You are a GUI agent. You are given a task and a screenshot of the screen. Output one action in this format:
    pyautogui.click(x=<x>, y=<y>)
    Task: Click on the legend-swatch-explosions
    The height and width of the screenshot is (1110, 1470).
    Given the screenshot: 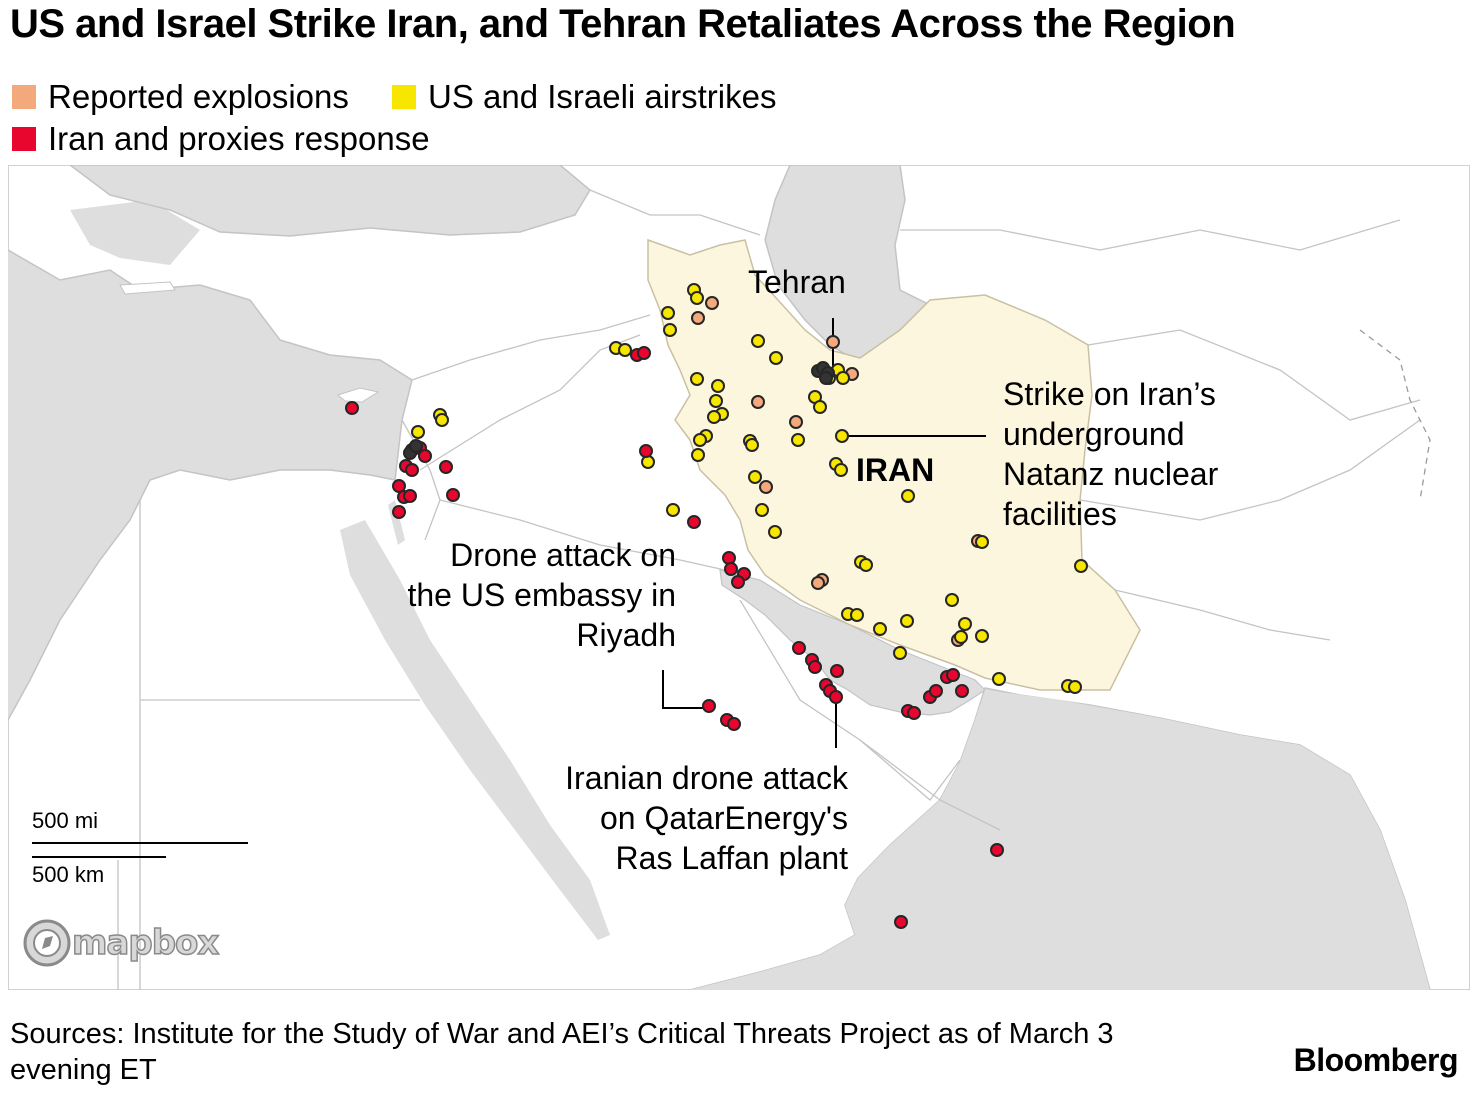 What is the action you would take?
    pyautogui.click(x=24, y=97)
    